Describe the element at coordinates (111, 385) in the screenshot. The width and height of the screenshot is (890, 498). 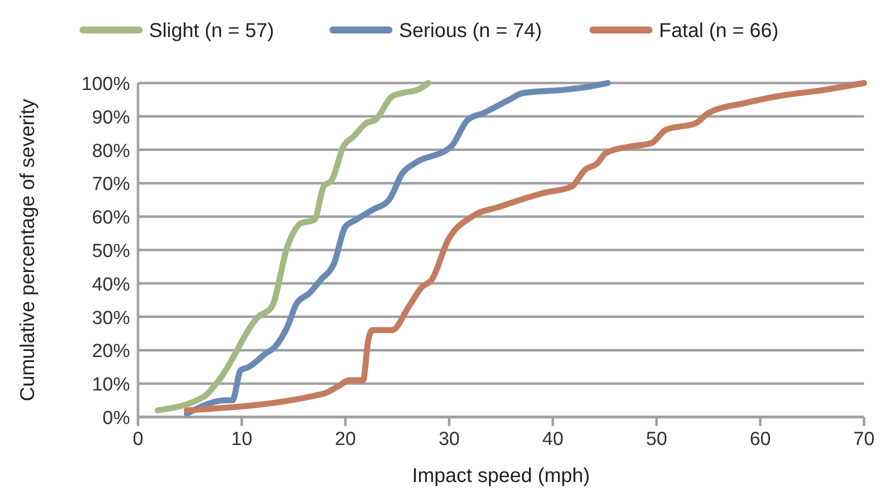
I see `y-tick-label: 10%` at that location.